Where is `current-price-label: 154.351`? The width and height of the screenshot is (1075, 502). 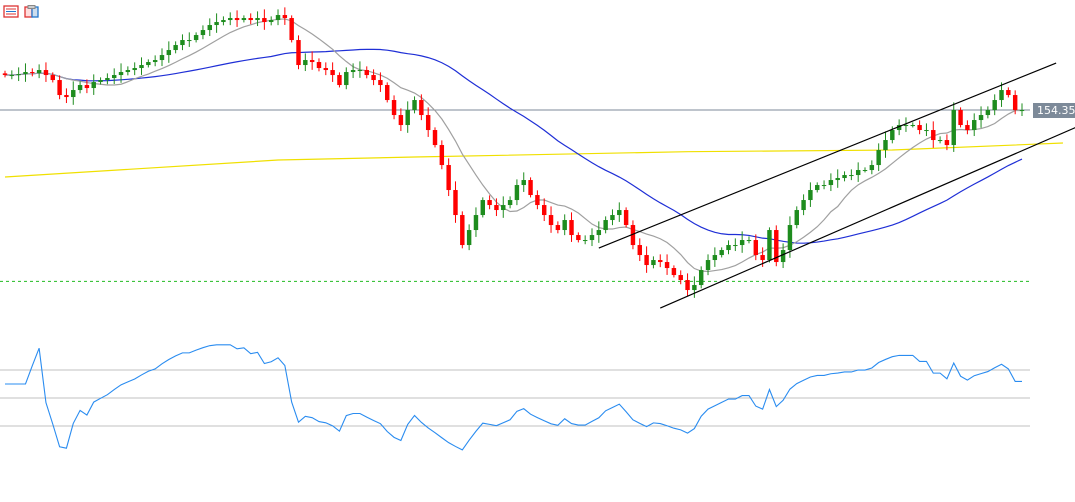
current-price-label: 154.351 is located at coordinates (1054, 110).